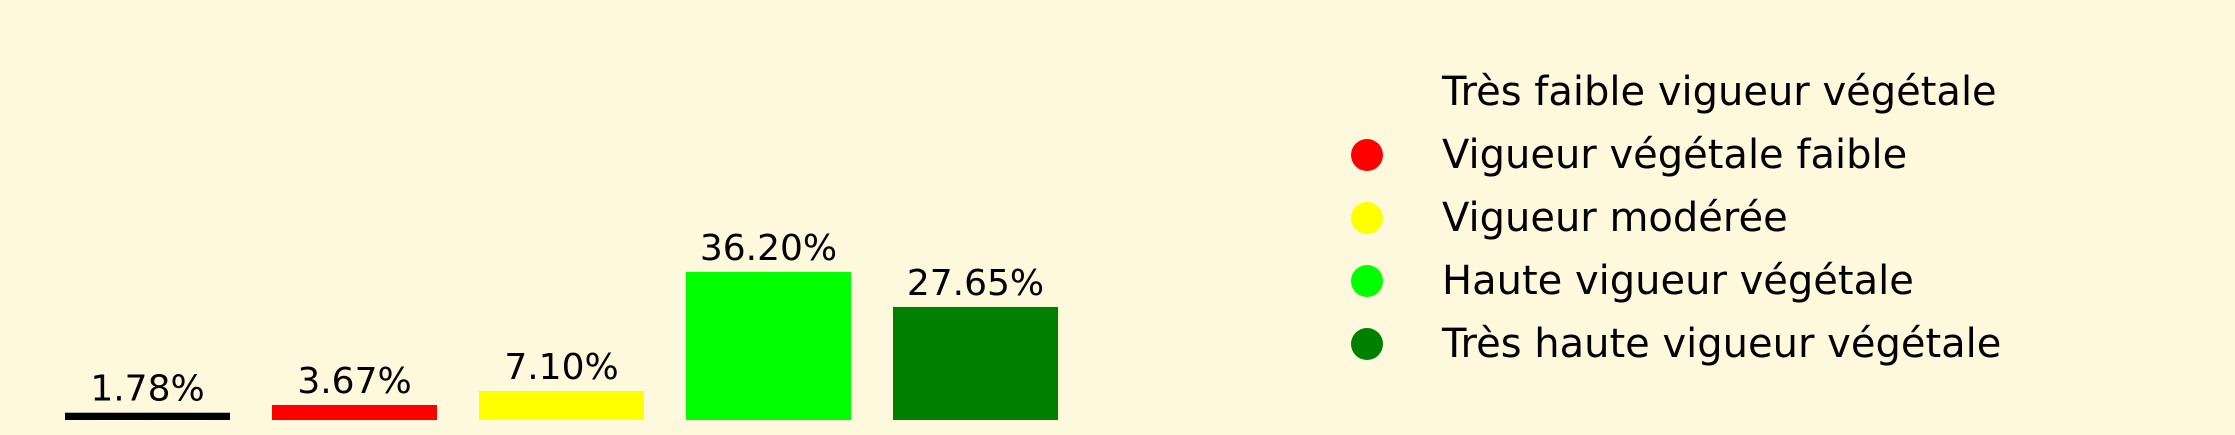  What do you see at coordinates (561, 367) in the screenshot?
I see `bar-value-label-3: 7.10%` at bounding box center [561, 367].